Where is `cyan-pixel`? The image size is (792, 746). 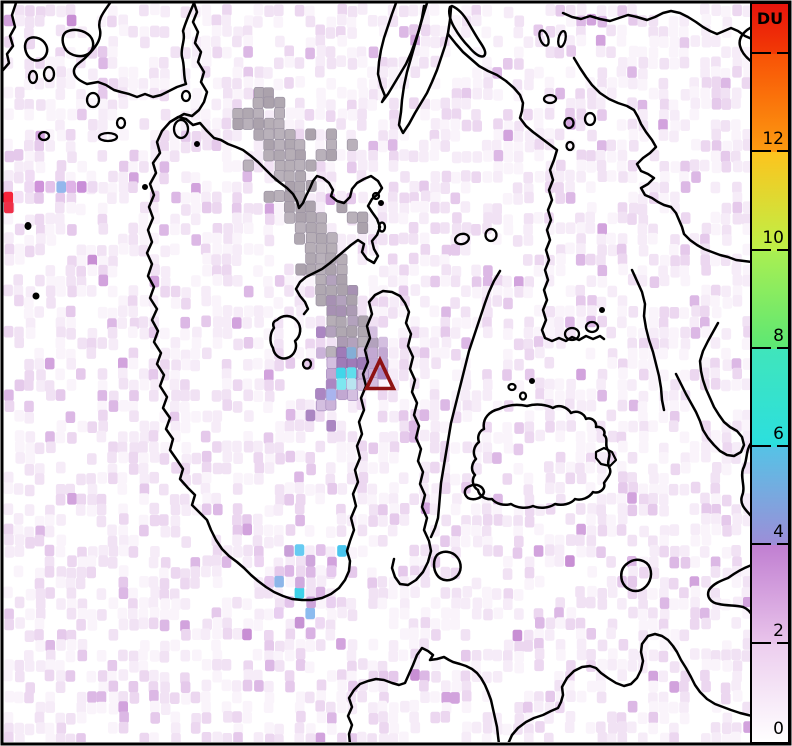 cyan-pixel is located at coordinates (341, 384).